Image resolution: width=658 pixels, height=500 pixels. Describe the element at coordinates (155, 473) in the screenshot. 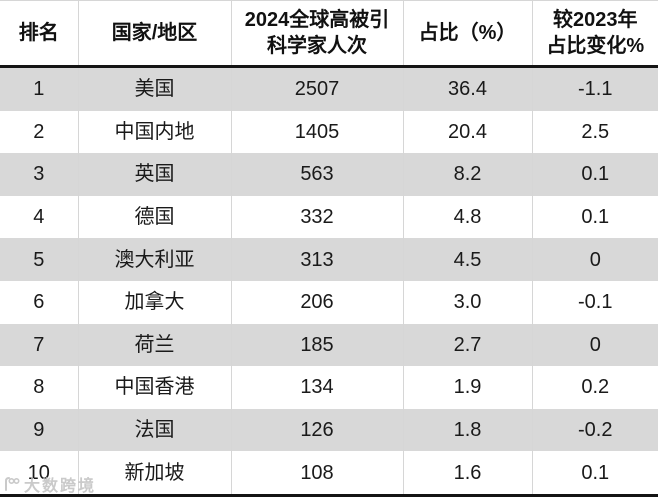

I see `table-cell: 新加坡` at that location.